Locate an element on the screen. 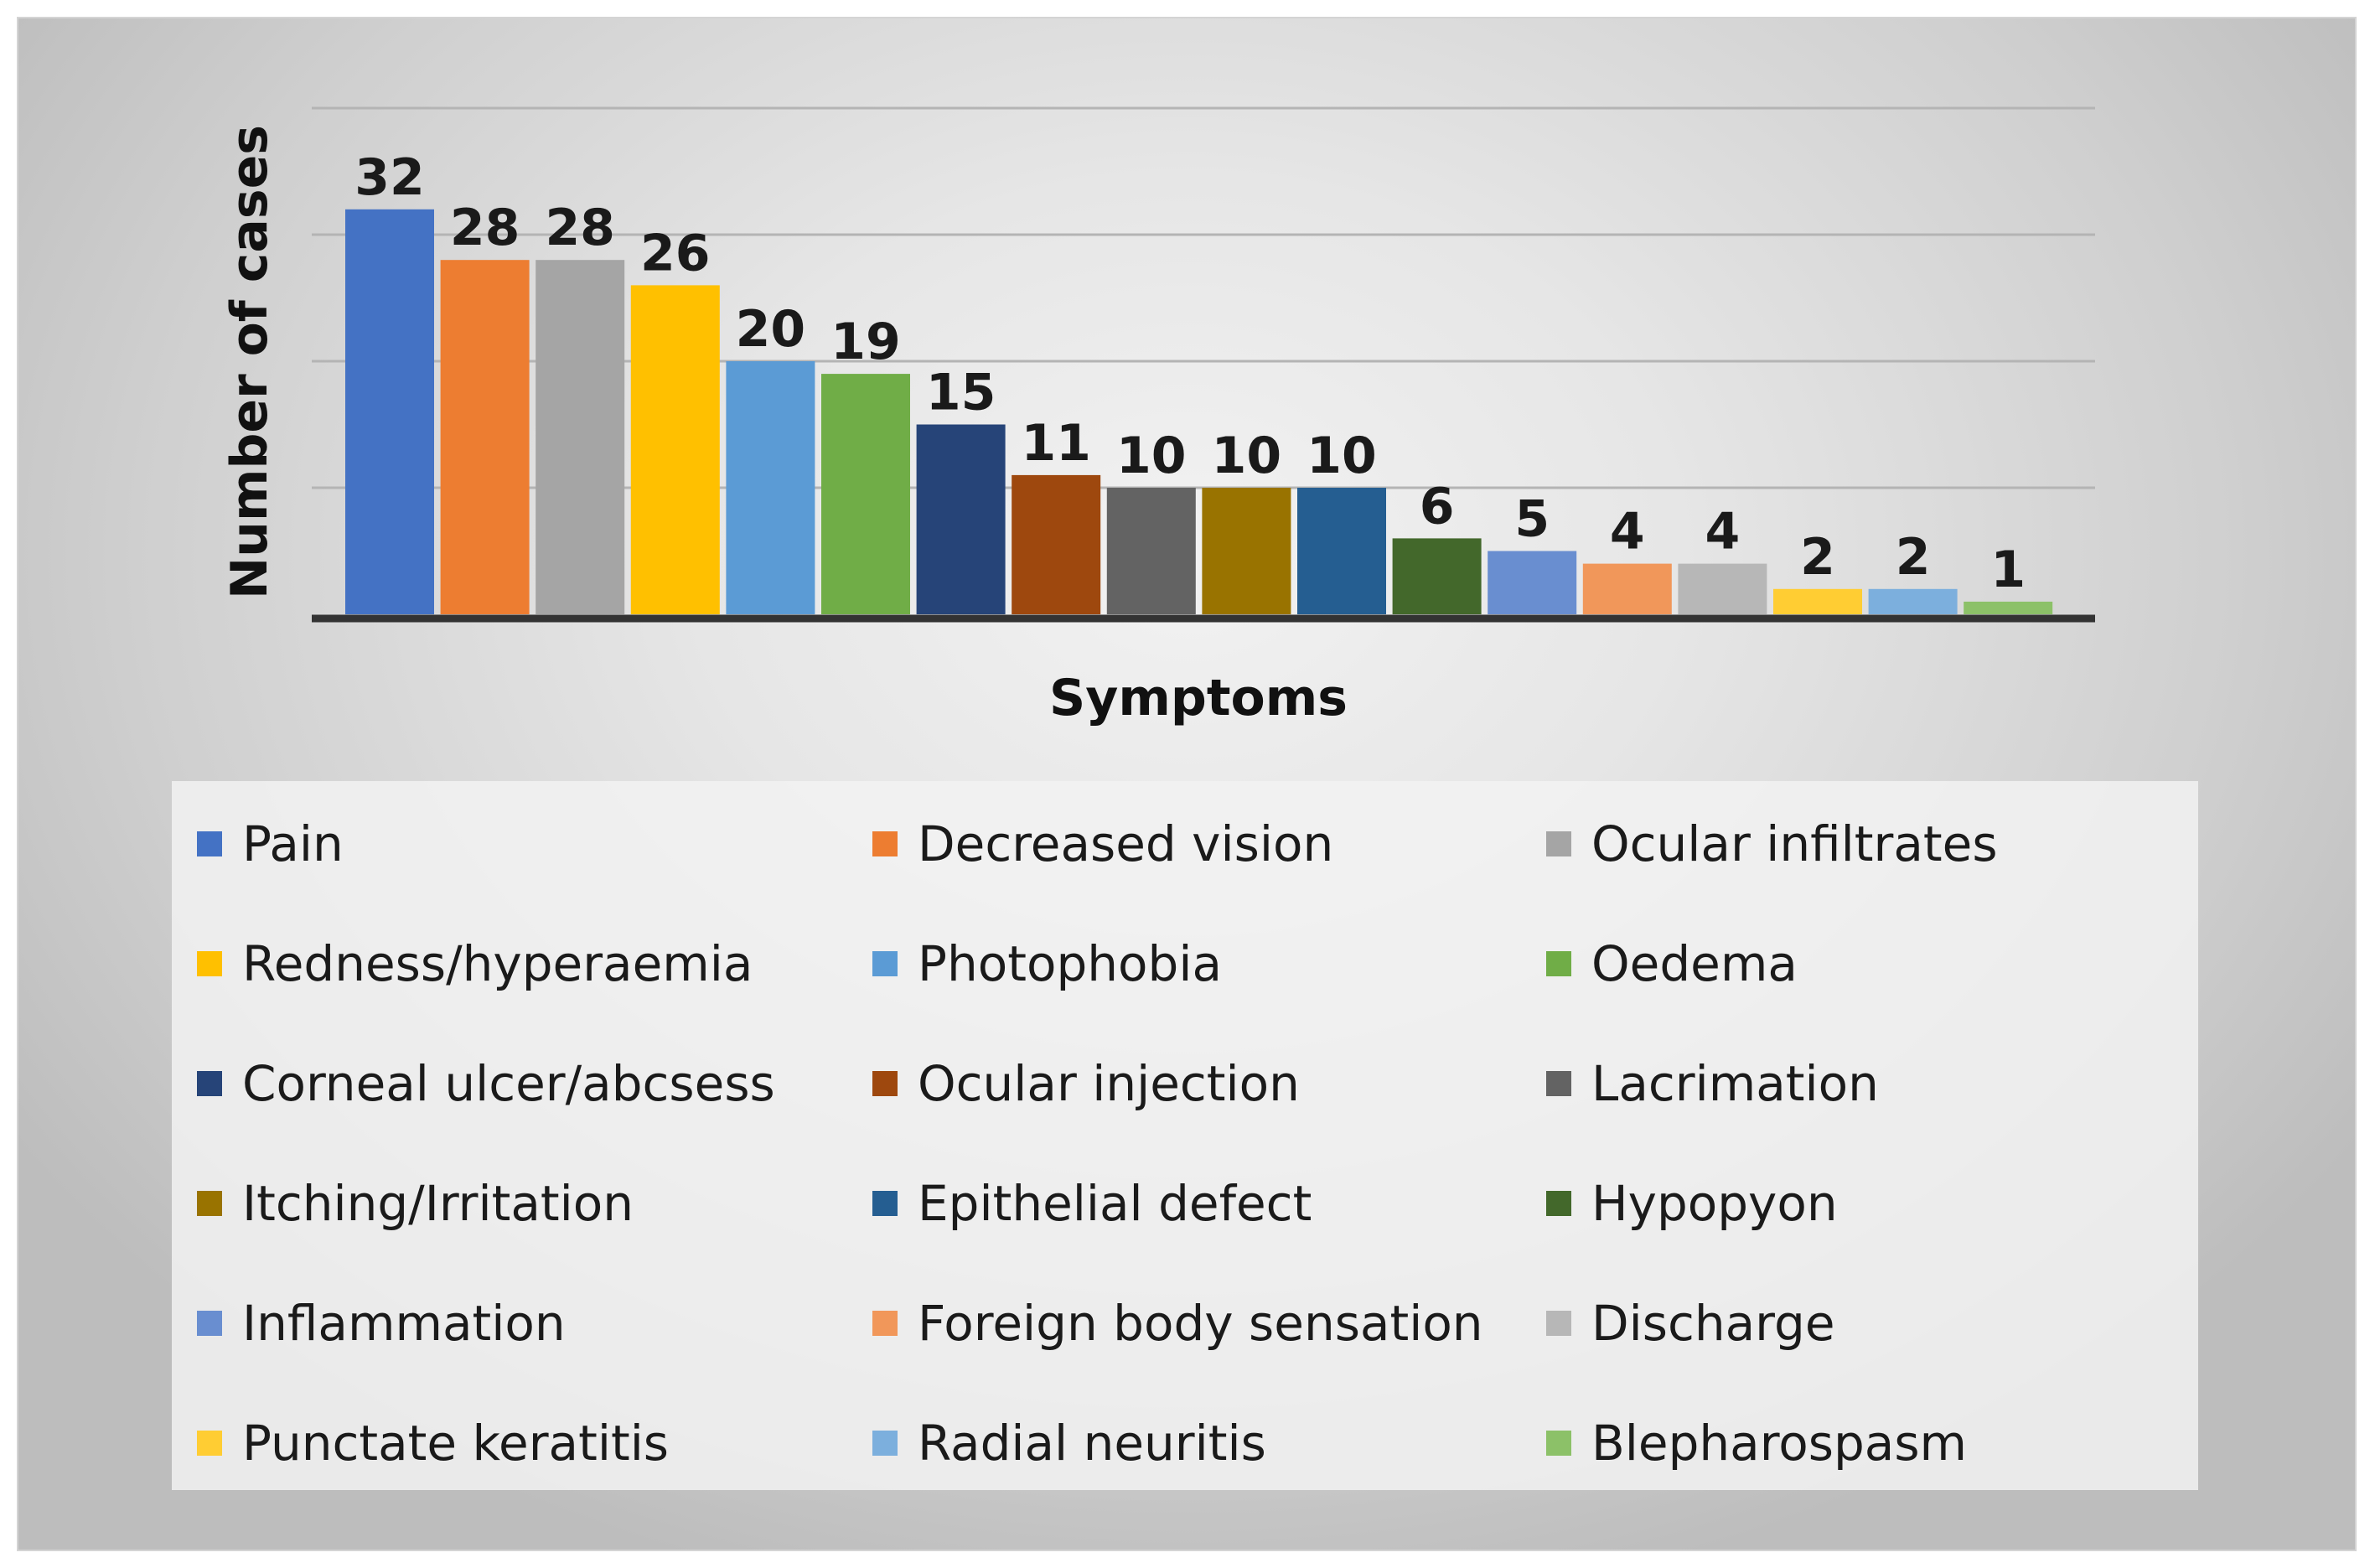 The width and height of the screenshot is (2375, 1568). legend-label: Itching/Irritation is located at coordinates (438, 1204).